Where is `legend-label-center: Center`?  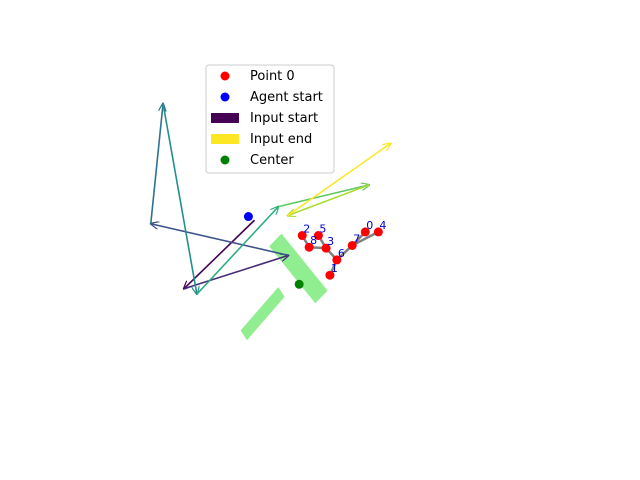 legend-label-center: Center is located at coordinates (272, 160).